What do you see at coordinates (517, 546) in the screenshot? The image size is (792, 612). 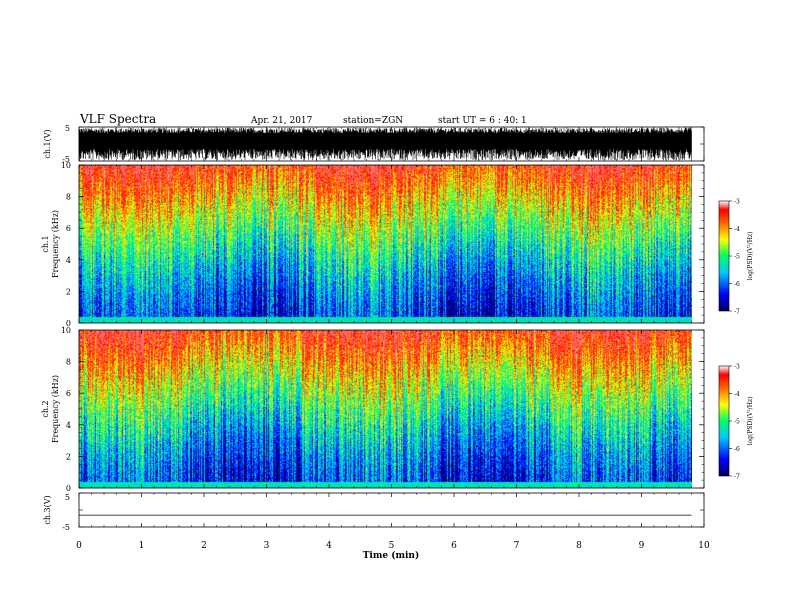 I see `x-tick-label: 7` at bounding box center [517, 546].